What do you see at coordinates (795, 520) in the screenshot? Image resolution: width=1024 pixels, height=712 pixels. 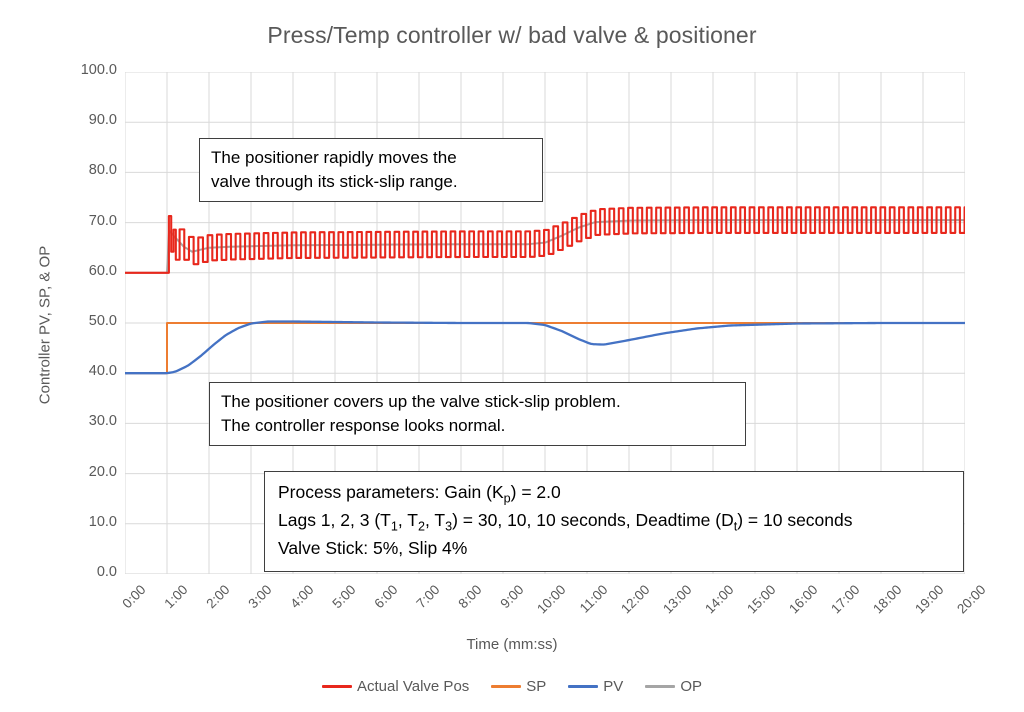 I see `lags-e: ) = 10 seconds` at bounding box center [795, 520].